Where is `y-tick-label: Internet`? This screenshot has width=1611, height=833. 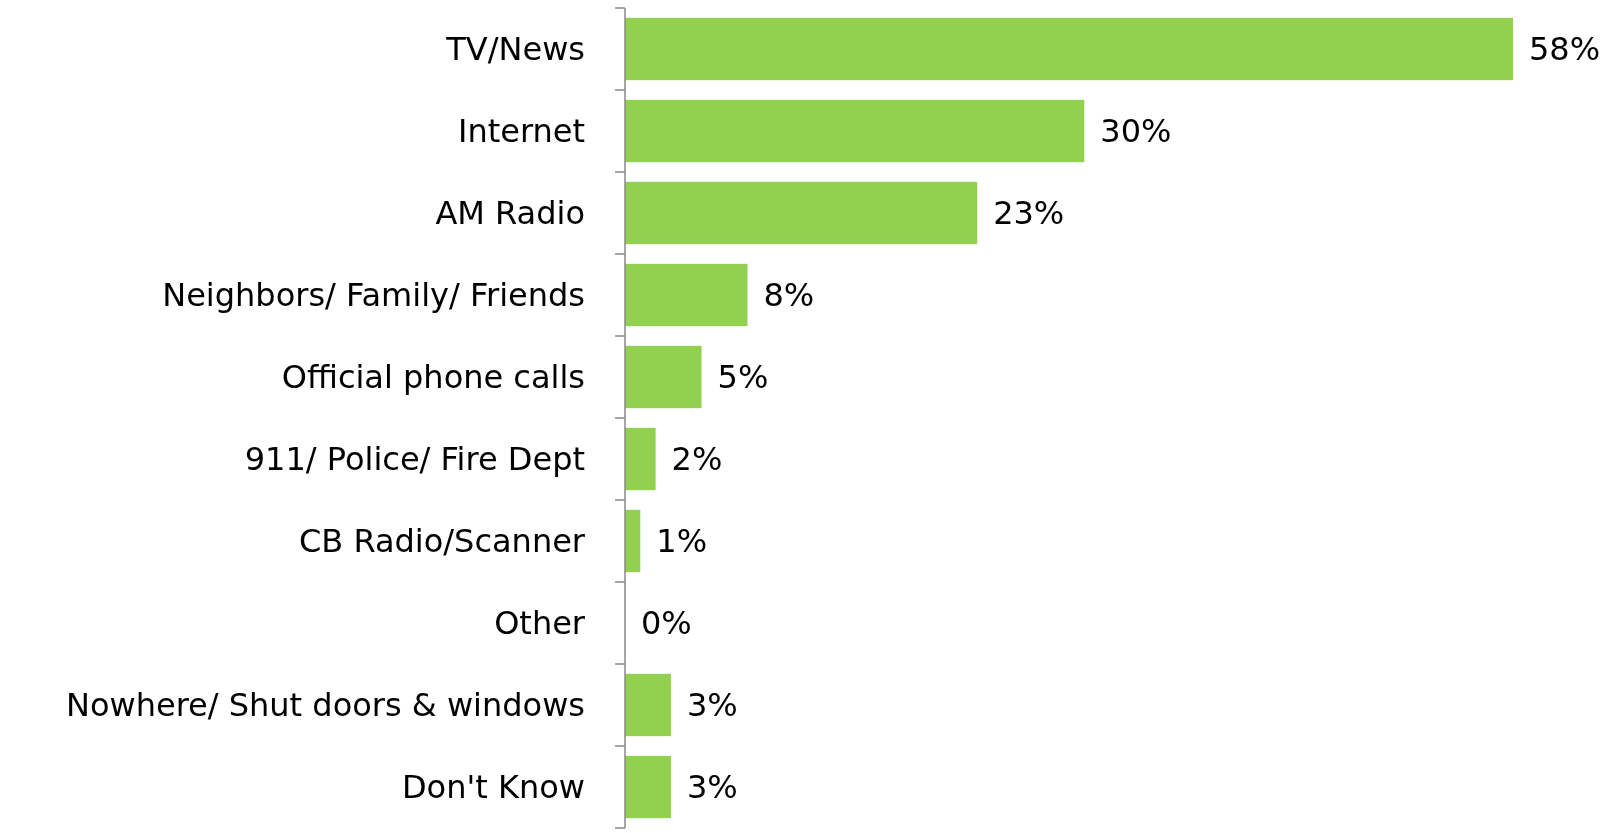
y-tick-label: Internet is located at coordinates (521, 131).